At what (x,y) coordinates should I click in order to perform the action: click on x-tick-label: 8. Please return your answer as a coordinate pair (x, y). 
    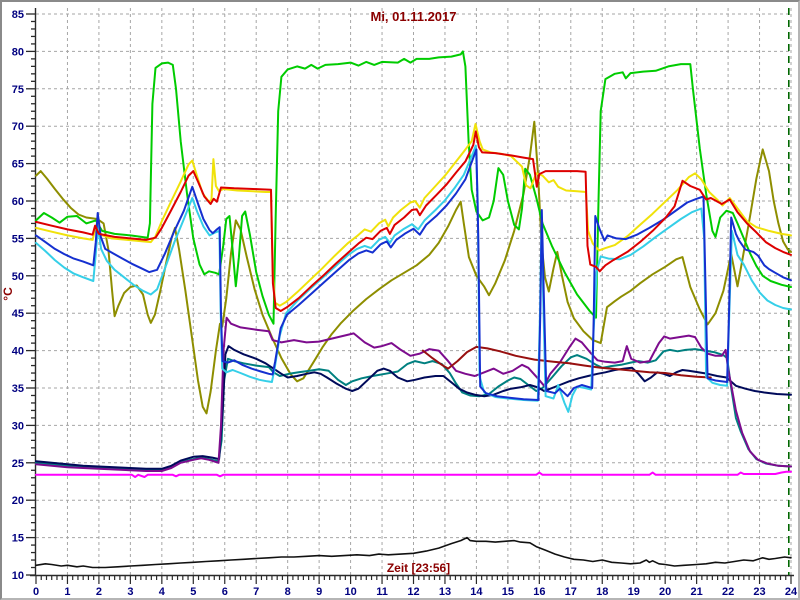
    Looking at the image, I should click on (288, 592).